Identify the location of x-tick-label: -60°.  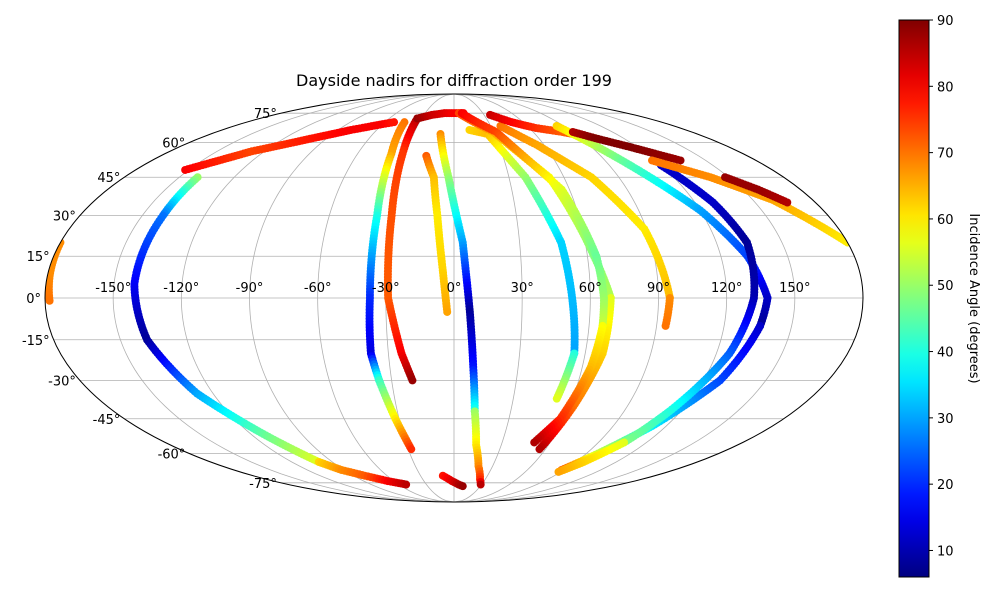
(318, 288).